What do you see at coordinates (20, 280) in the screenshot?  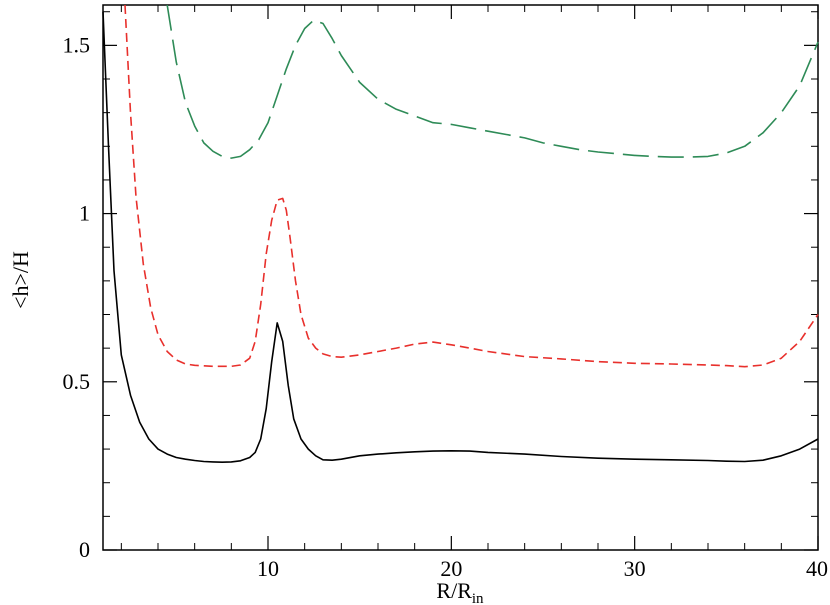 I see `y-axis-label: <h>/H` at bounding box center [20, 280].